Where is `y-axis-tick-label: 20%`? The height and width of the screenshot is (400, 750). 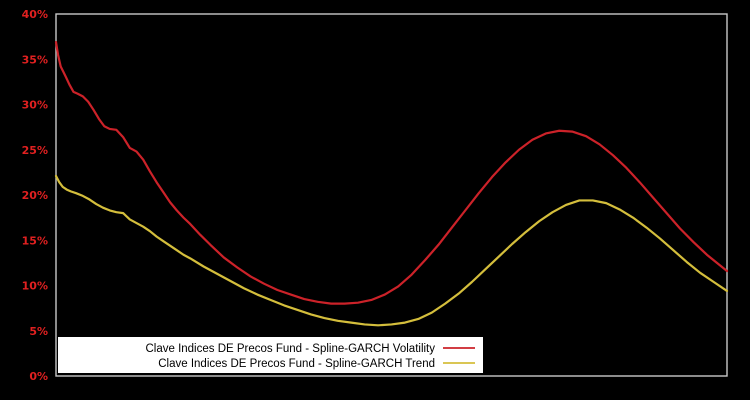
y-axis-tick-label: 20% is located at coordinates (35, 195).